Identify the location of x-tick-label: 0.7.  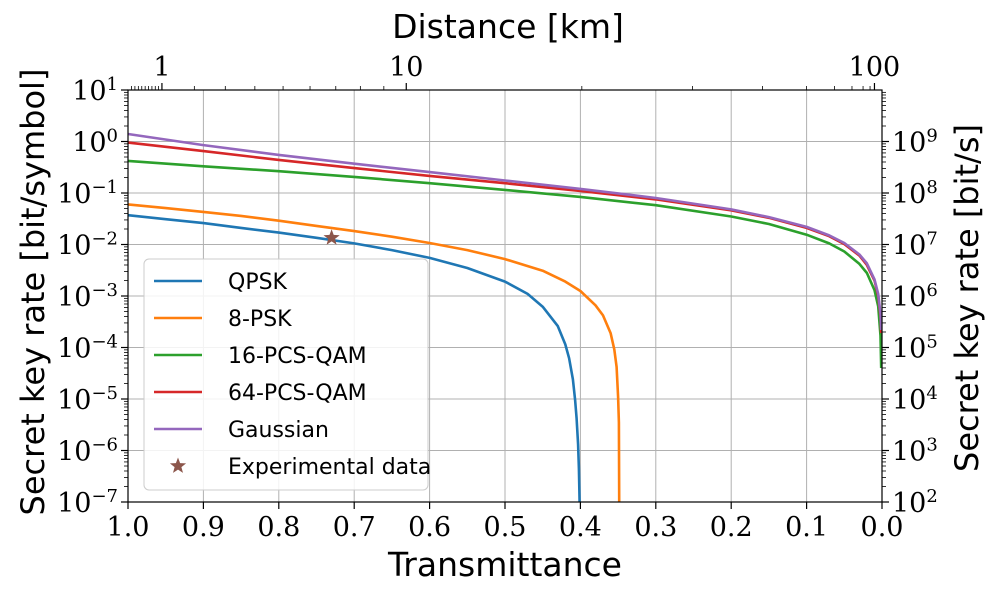
(354, 527).